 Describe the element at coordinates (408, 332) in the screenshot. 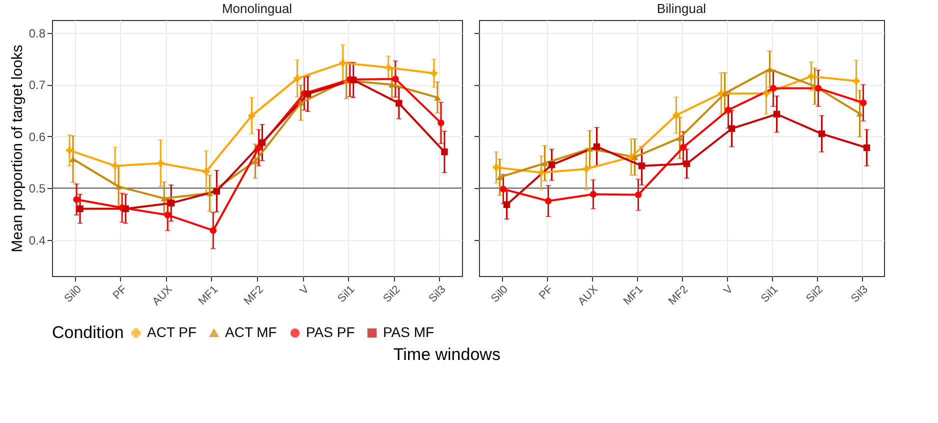

I see `legend-label: PAS MF` at that location.